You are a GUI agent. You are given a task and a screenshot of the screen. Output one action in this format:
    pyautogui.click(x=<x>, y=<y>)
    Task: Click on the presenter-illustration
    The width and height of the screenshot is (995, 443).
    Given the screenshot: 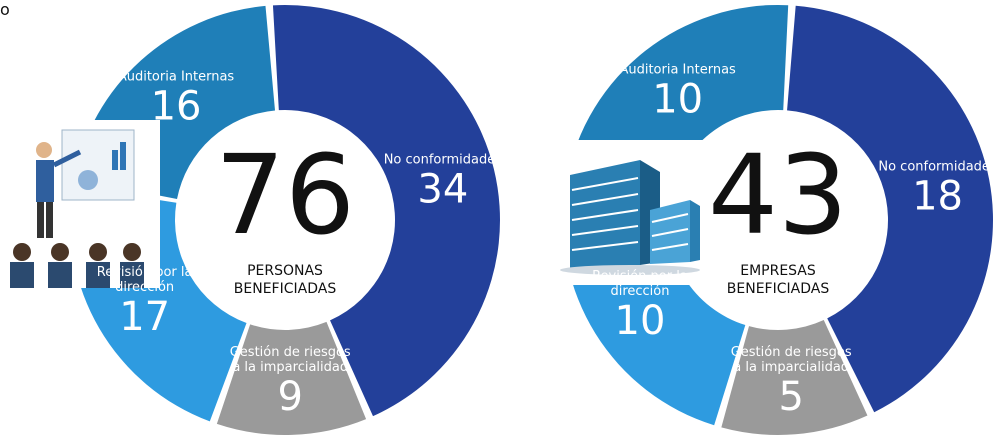 What is the action you would take?
    pyautogui.click(x=80, y=204)
    